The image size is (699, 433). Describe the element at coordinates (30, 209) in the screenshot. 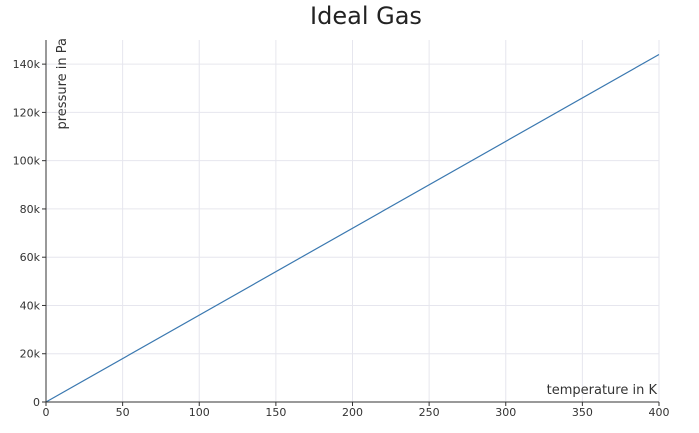

I see `y-tick-label: 80k` at that location.